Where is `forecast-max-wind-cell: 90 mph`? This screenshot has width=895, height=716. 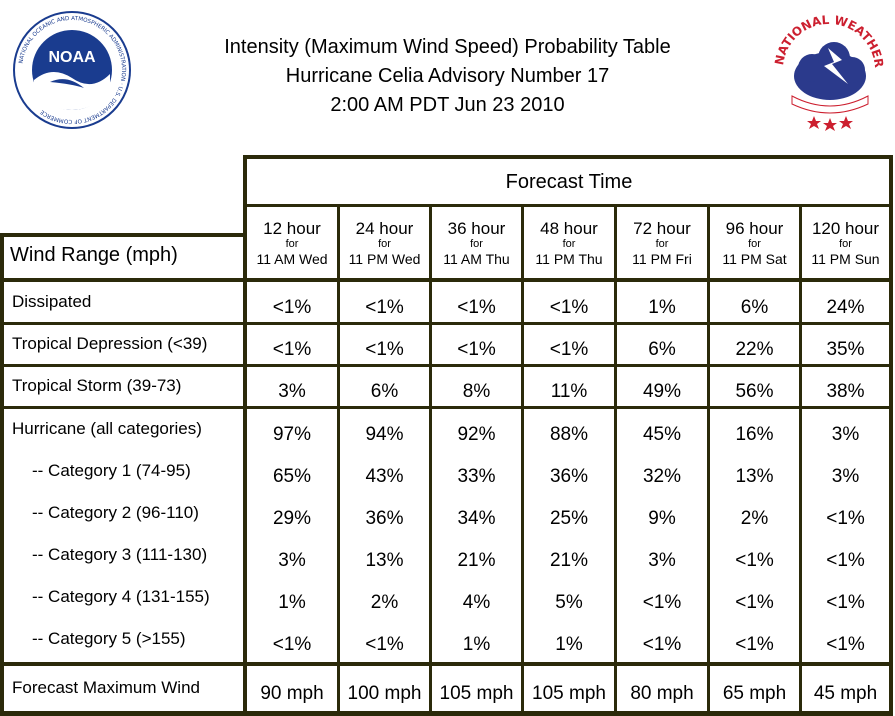 forecast-max-wind-cell: 90 mph is located at coordinates (292, 693).